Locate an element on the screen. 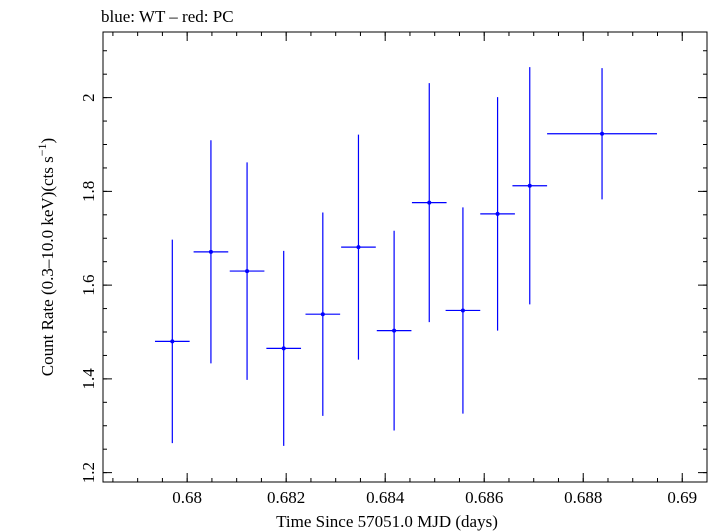  y-tick-labels: 1.2 1.4 1.6 1.8 2 is located at coordinates (88, 288).